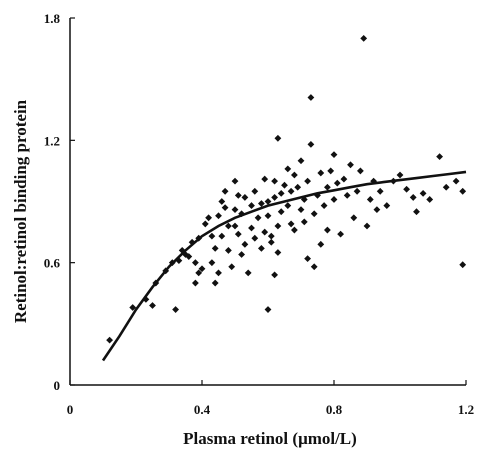 Image resolution: width=480 pixels, height=451 pixels. What do you see at coordinates (270, 438) in the screenshot?
I see `x-axis-label: Plasma retinol (μmol/L)` at bounding box center [270, 438].